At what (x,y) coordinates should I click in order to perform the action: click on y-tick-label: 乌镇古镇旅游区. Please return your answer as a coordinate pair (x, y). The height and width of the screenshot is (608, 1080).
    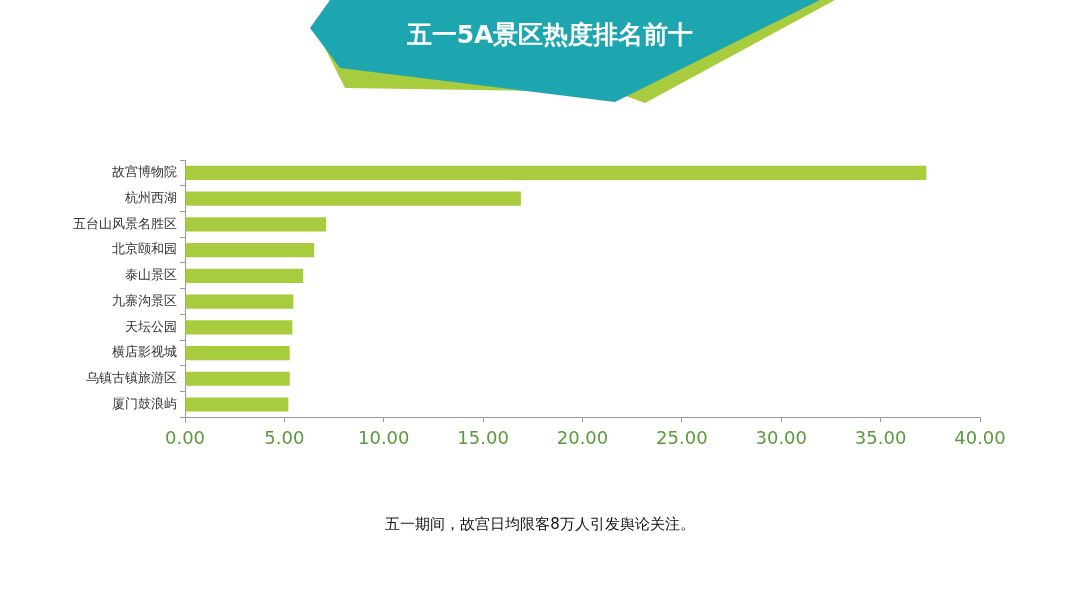
    Looking at the image, I should click on (131, 378).